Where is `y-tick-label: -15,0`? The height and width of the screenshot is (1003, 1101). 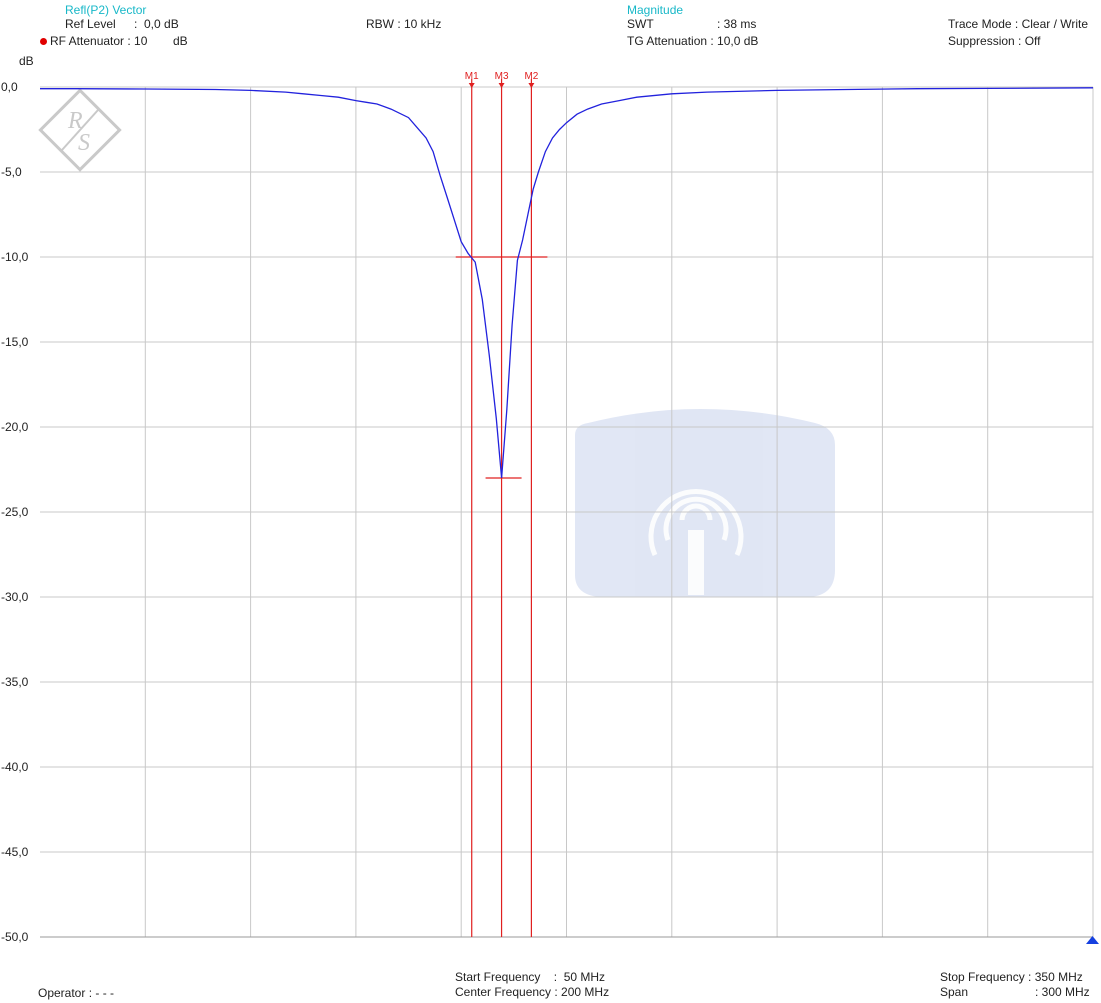
y-tick-label: -15,0 is located at coordinates (15, 342).